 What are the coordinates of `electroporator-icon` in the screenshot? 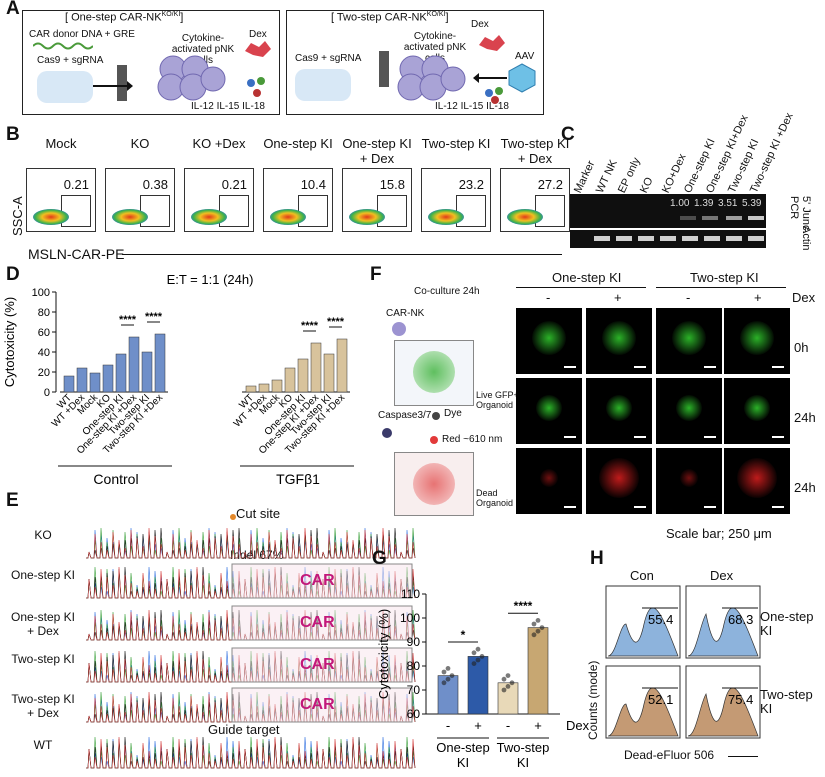 It's located at (122, 83).